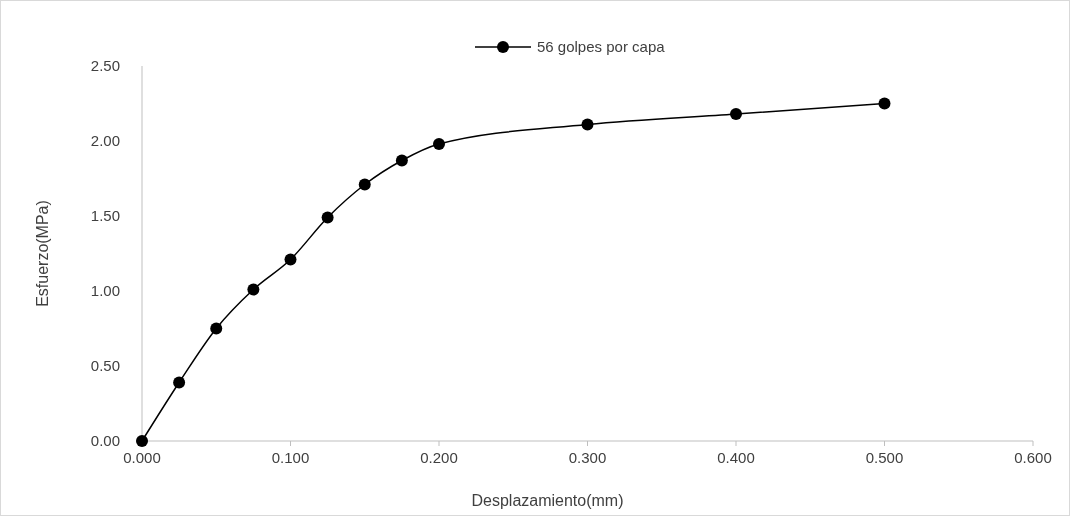  Describe the element at coordinates (105, 65) in the screenshot. I see `y-tick-label: 2.50` at that location.